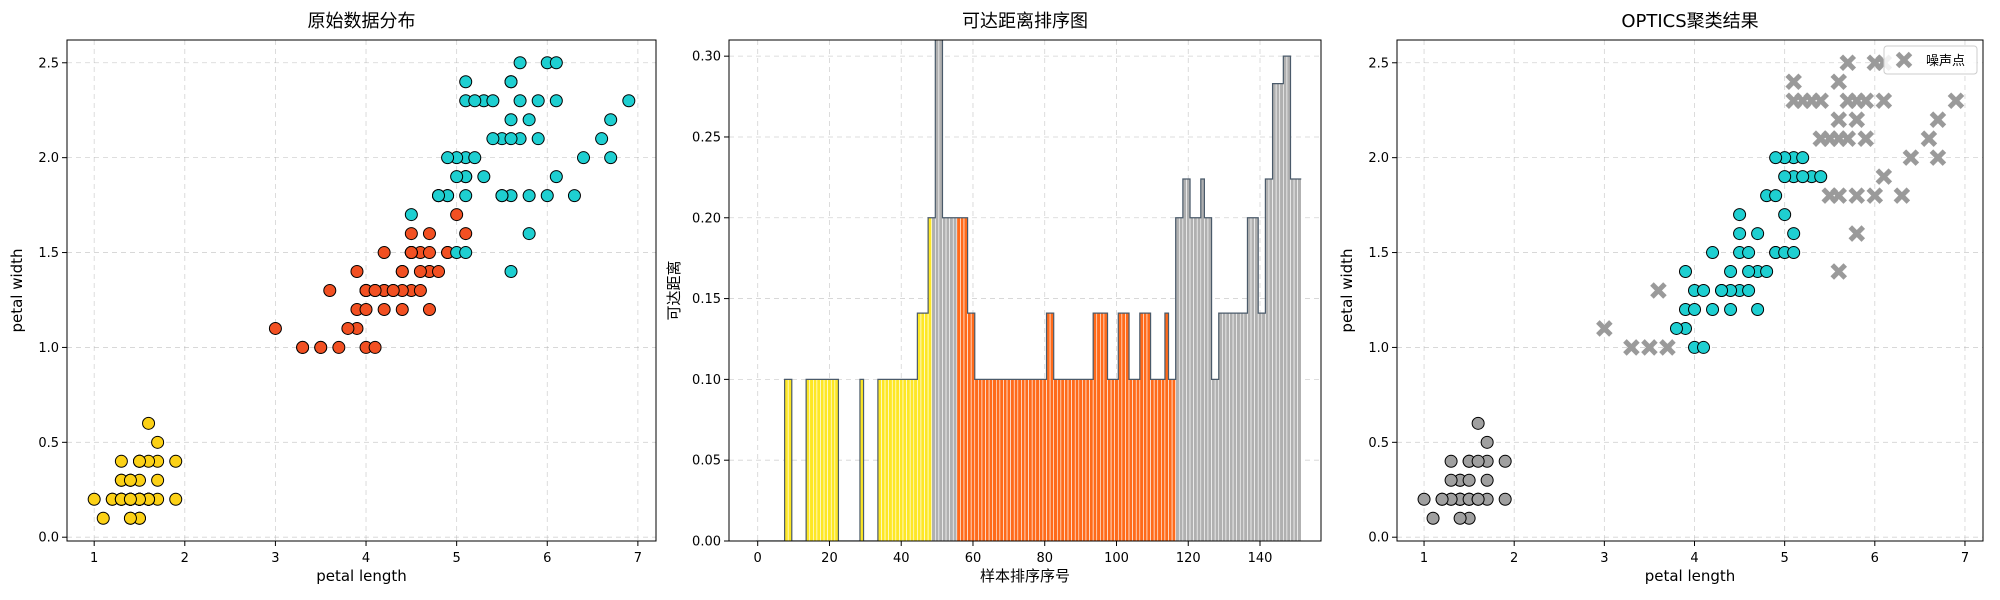 The width and height of the screenshot is (2000, 600). What do you see at coordinates (706, 137) in the screenshot?
I see `y-tick-label: 0.25` at bounding box center [706, 137].